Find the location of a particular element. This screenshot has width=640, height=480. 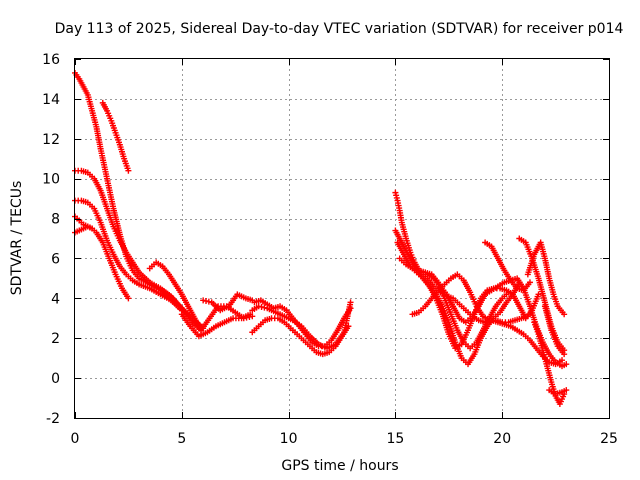

x-tick-label: 15 is located at coordinates (395, 439).